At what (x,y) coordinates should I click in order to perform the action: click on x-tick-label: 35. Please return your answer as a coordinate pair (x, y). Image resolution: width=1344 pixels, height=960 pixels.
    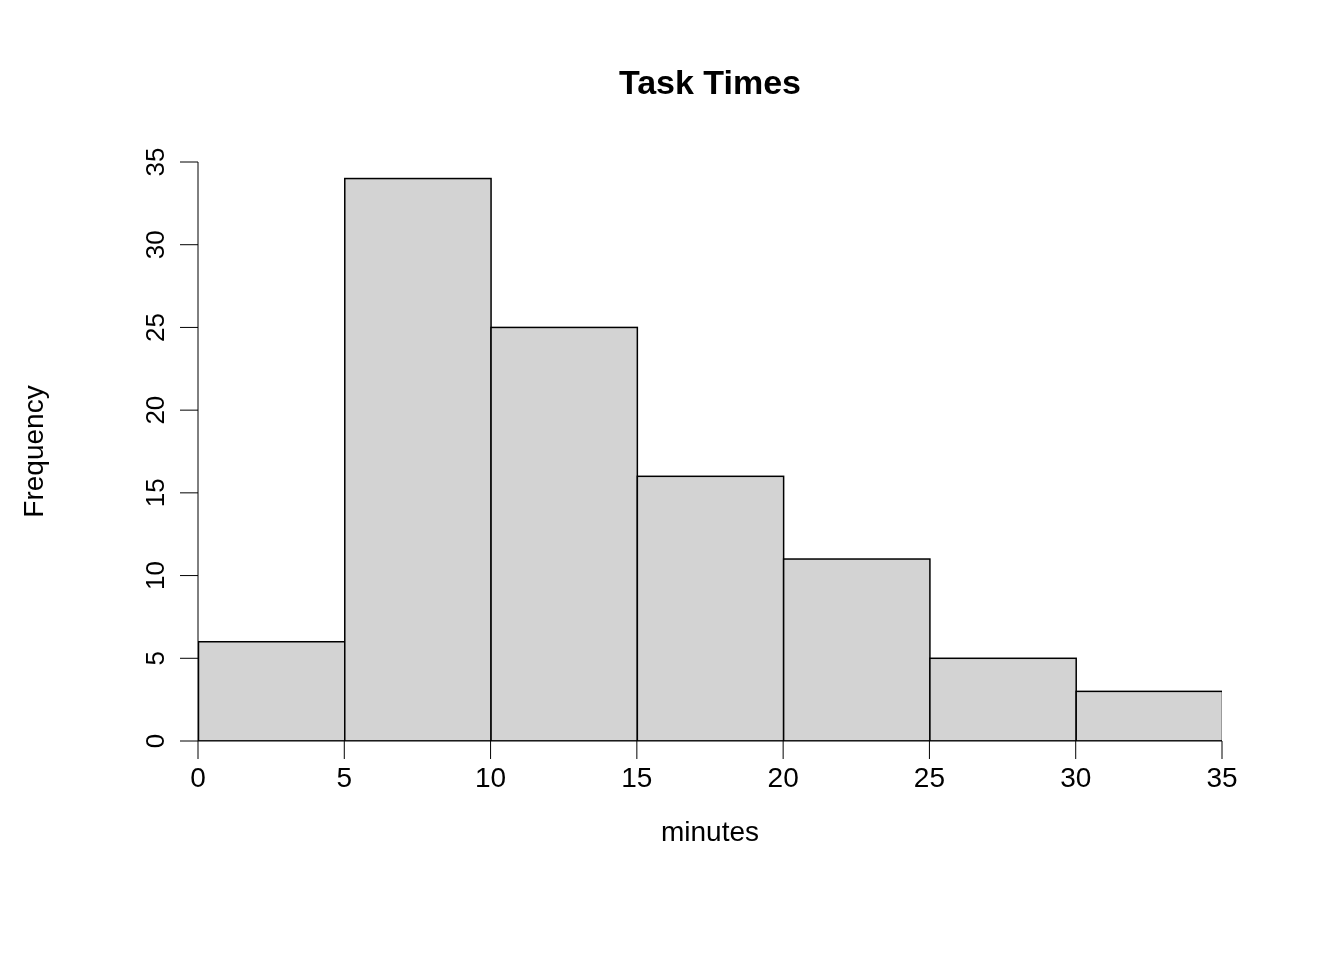
    Looking at the image, I should click on (1222, 777).